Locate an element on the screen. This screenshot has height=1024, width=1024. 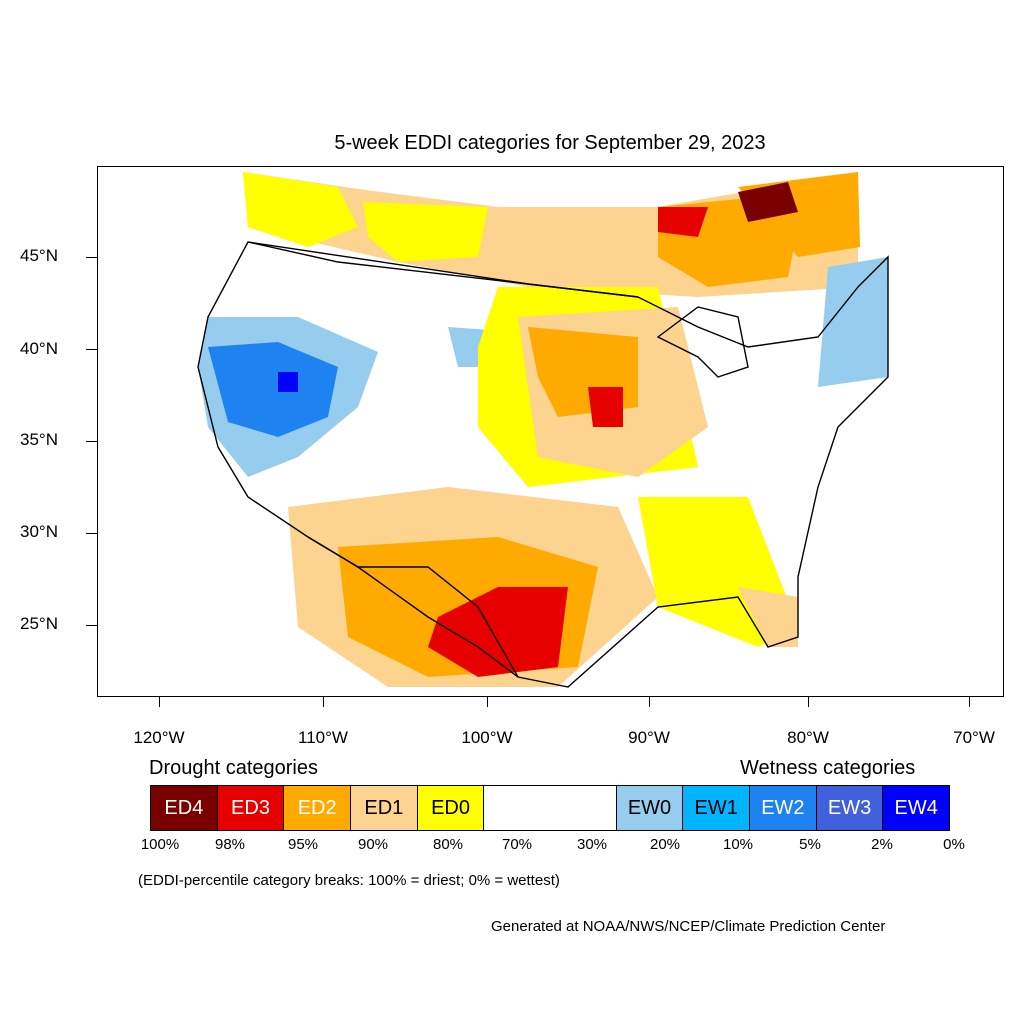
pct-label: 95% is located at coordinates (303, 844).